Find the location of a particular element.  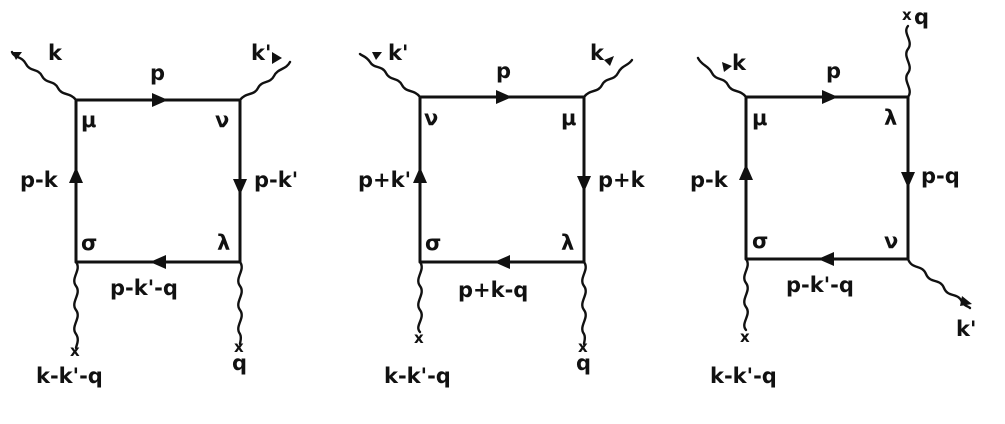

diagram-2-label-kprime: k' is located at coordinates (398, 53).